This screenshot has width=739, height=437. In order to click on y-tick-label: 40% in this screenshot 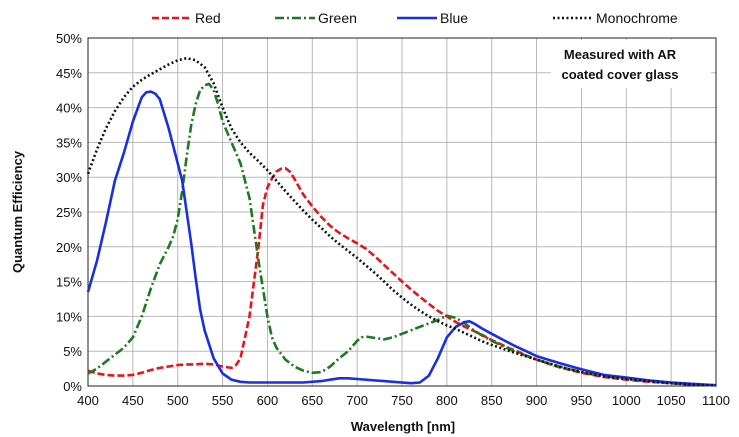, I will do `click(69, 108)`.